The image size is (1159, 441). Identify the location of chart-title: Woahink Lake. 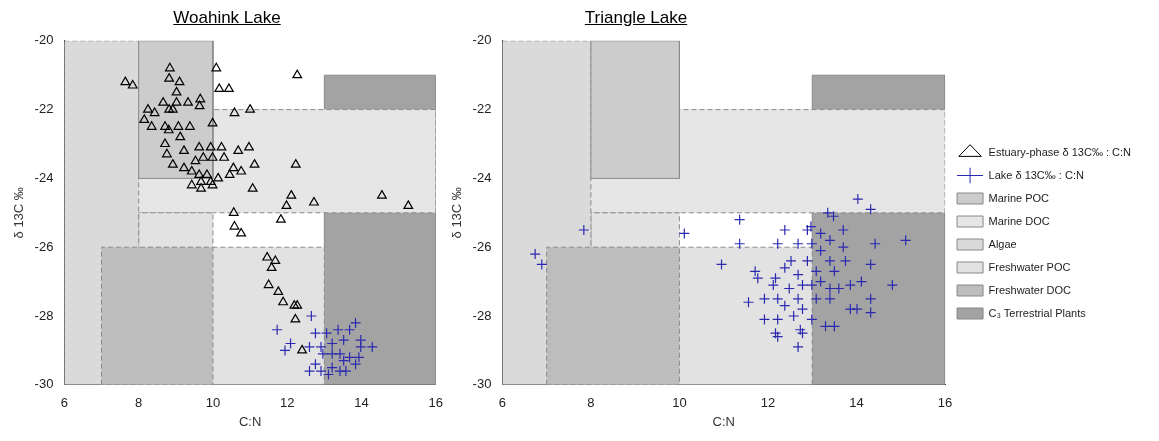
(227, 18).